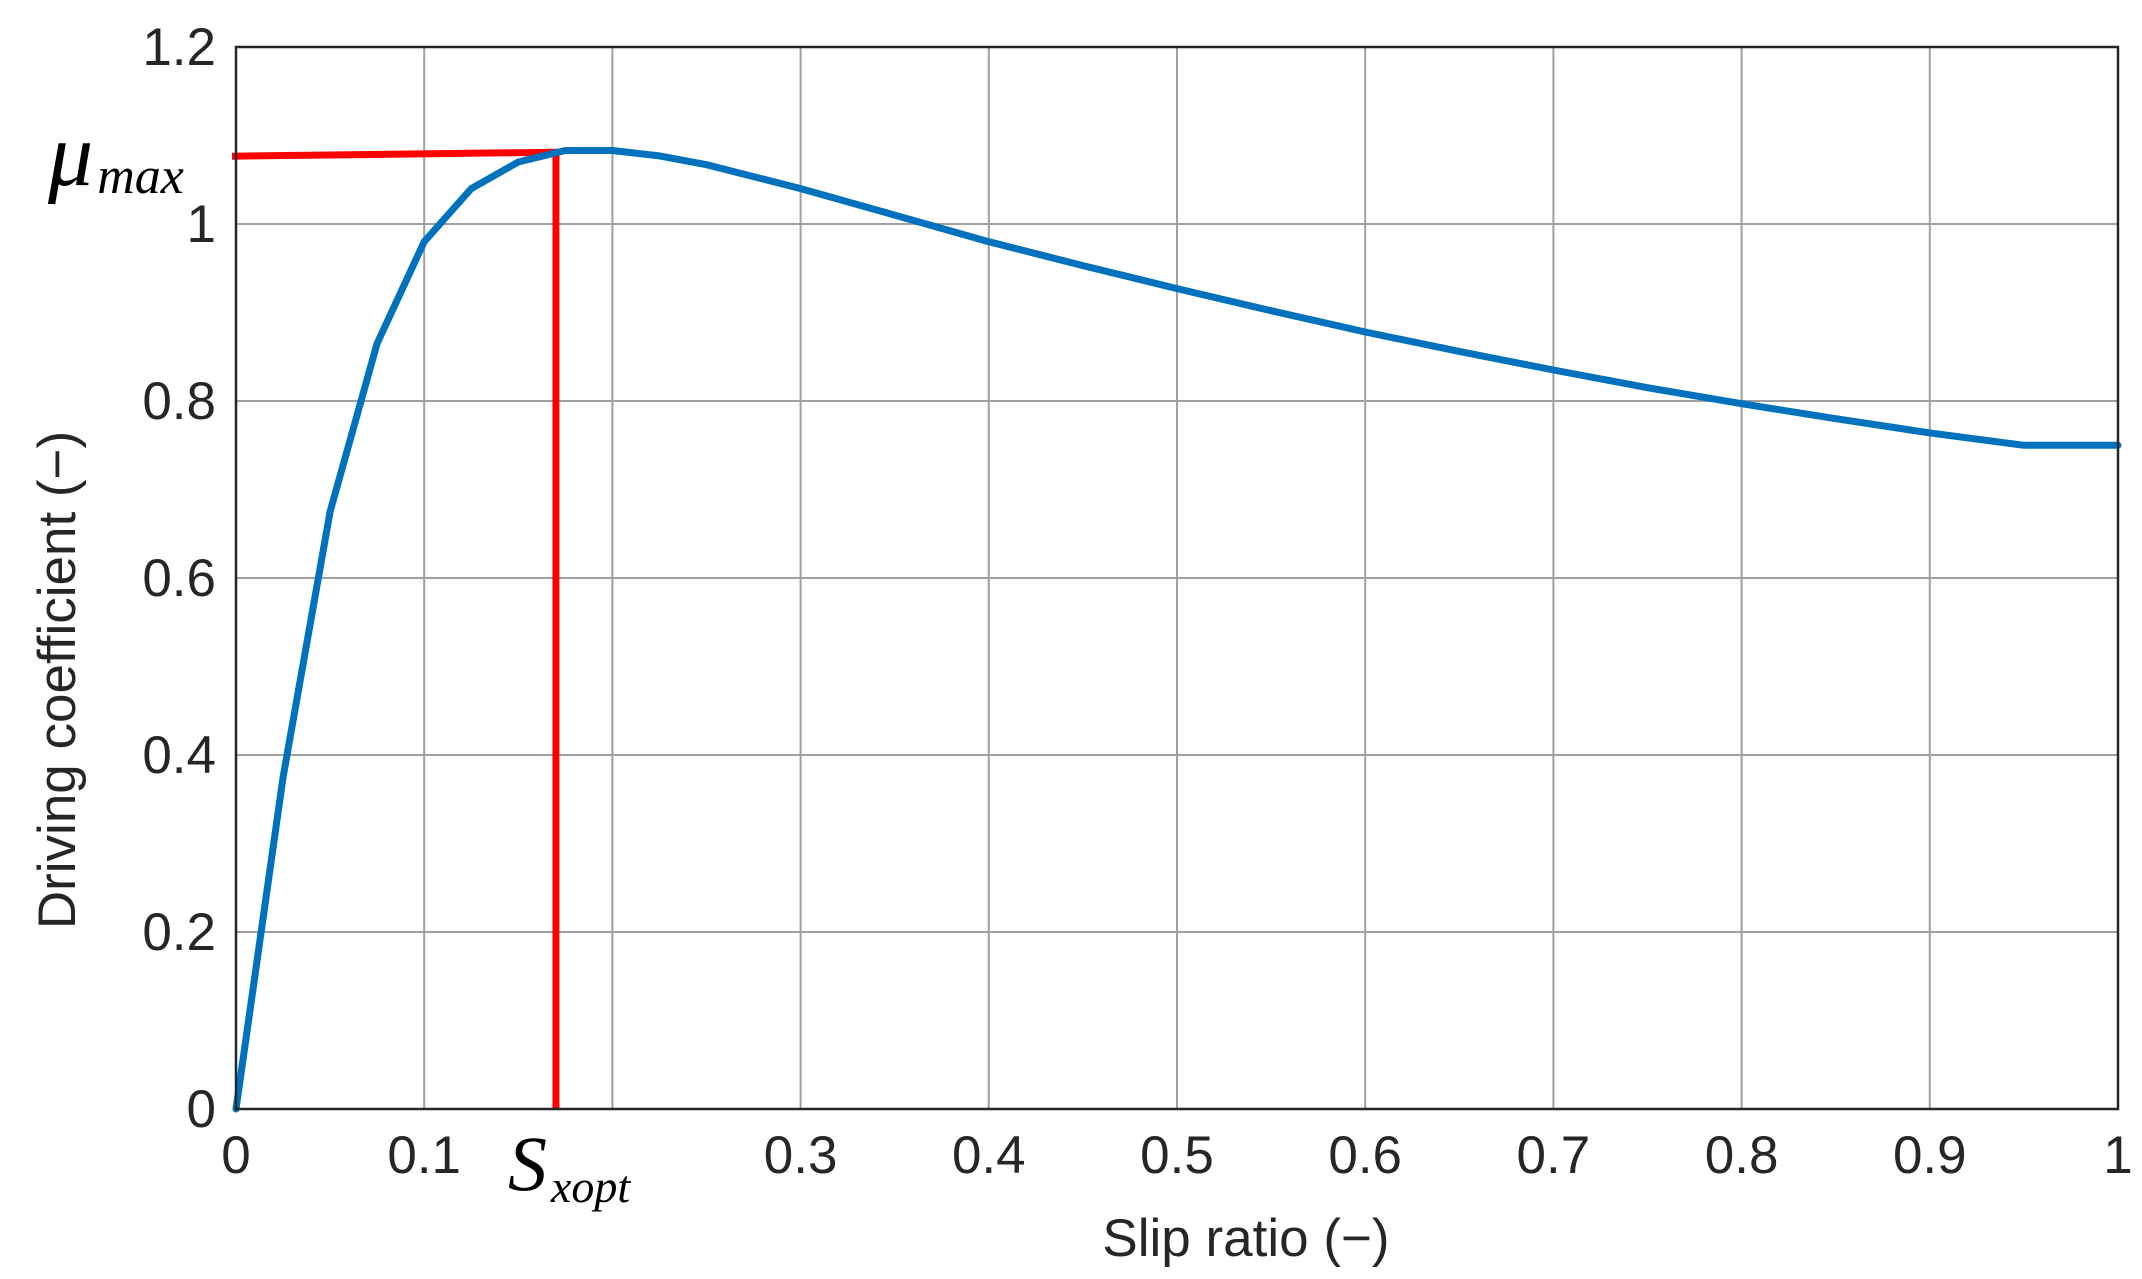  What do you see at coordinates (179, 578) in the screenshot?
I see `y-tick-label: 0.6` at bounding box center [179, 578].